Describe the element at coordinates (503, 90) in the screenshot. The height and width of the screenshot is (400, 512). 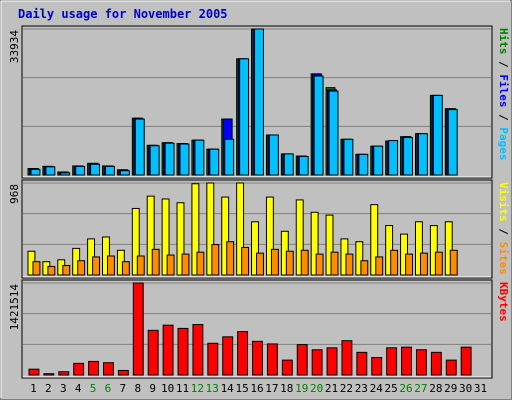
I see `side-legend-part: Files` at that location.